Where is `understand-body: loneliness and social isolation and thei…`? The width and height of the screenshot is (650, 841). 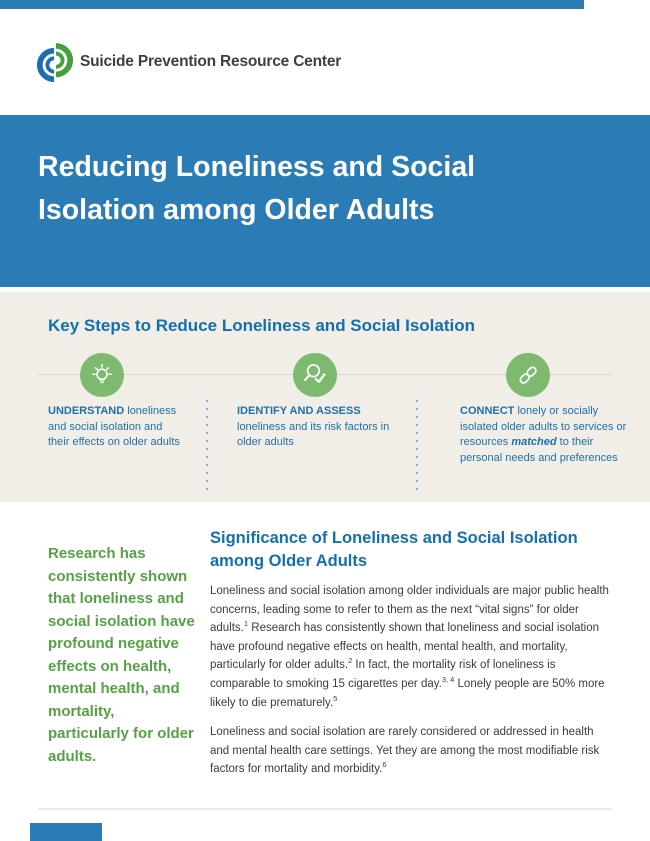
understand-body: loneliness and social isolation and thei… is located at coordinates (114, 426).